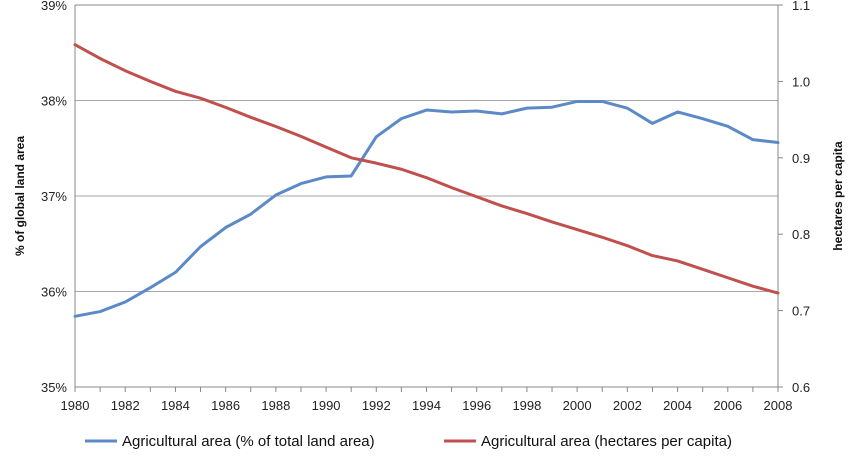 The image size is (859, 463). What do you see at coordinates (801, 158) in the screenshot?
I see `right-axis-tick-label: 0.9` at bounding box center [801, 158].